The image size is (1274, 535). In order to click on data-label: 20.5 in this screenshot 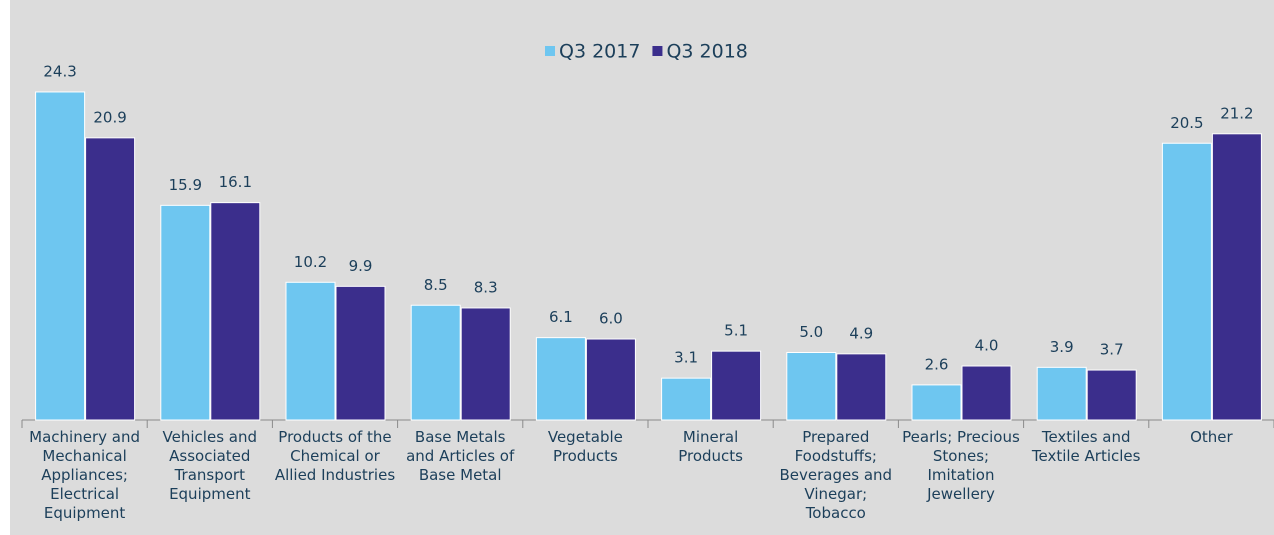, I will do `click(1186, 123)`.